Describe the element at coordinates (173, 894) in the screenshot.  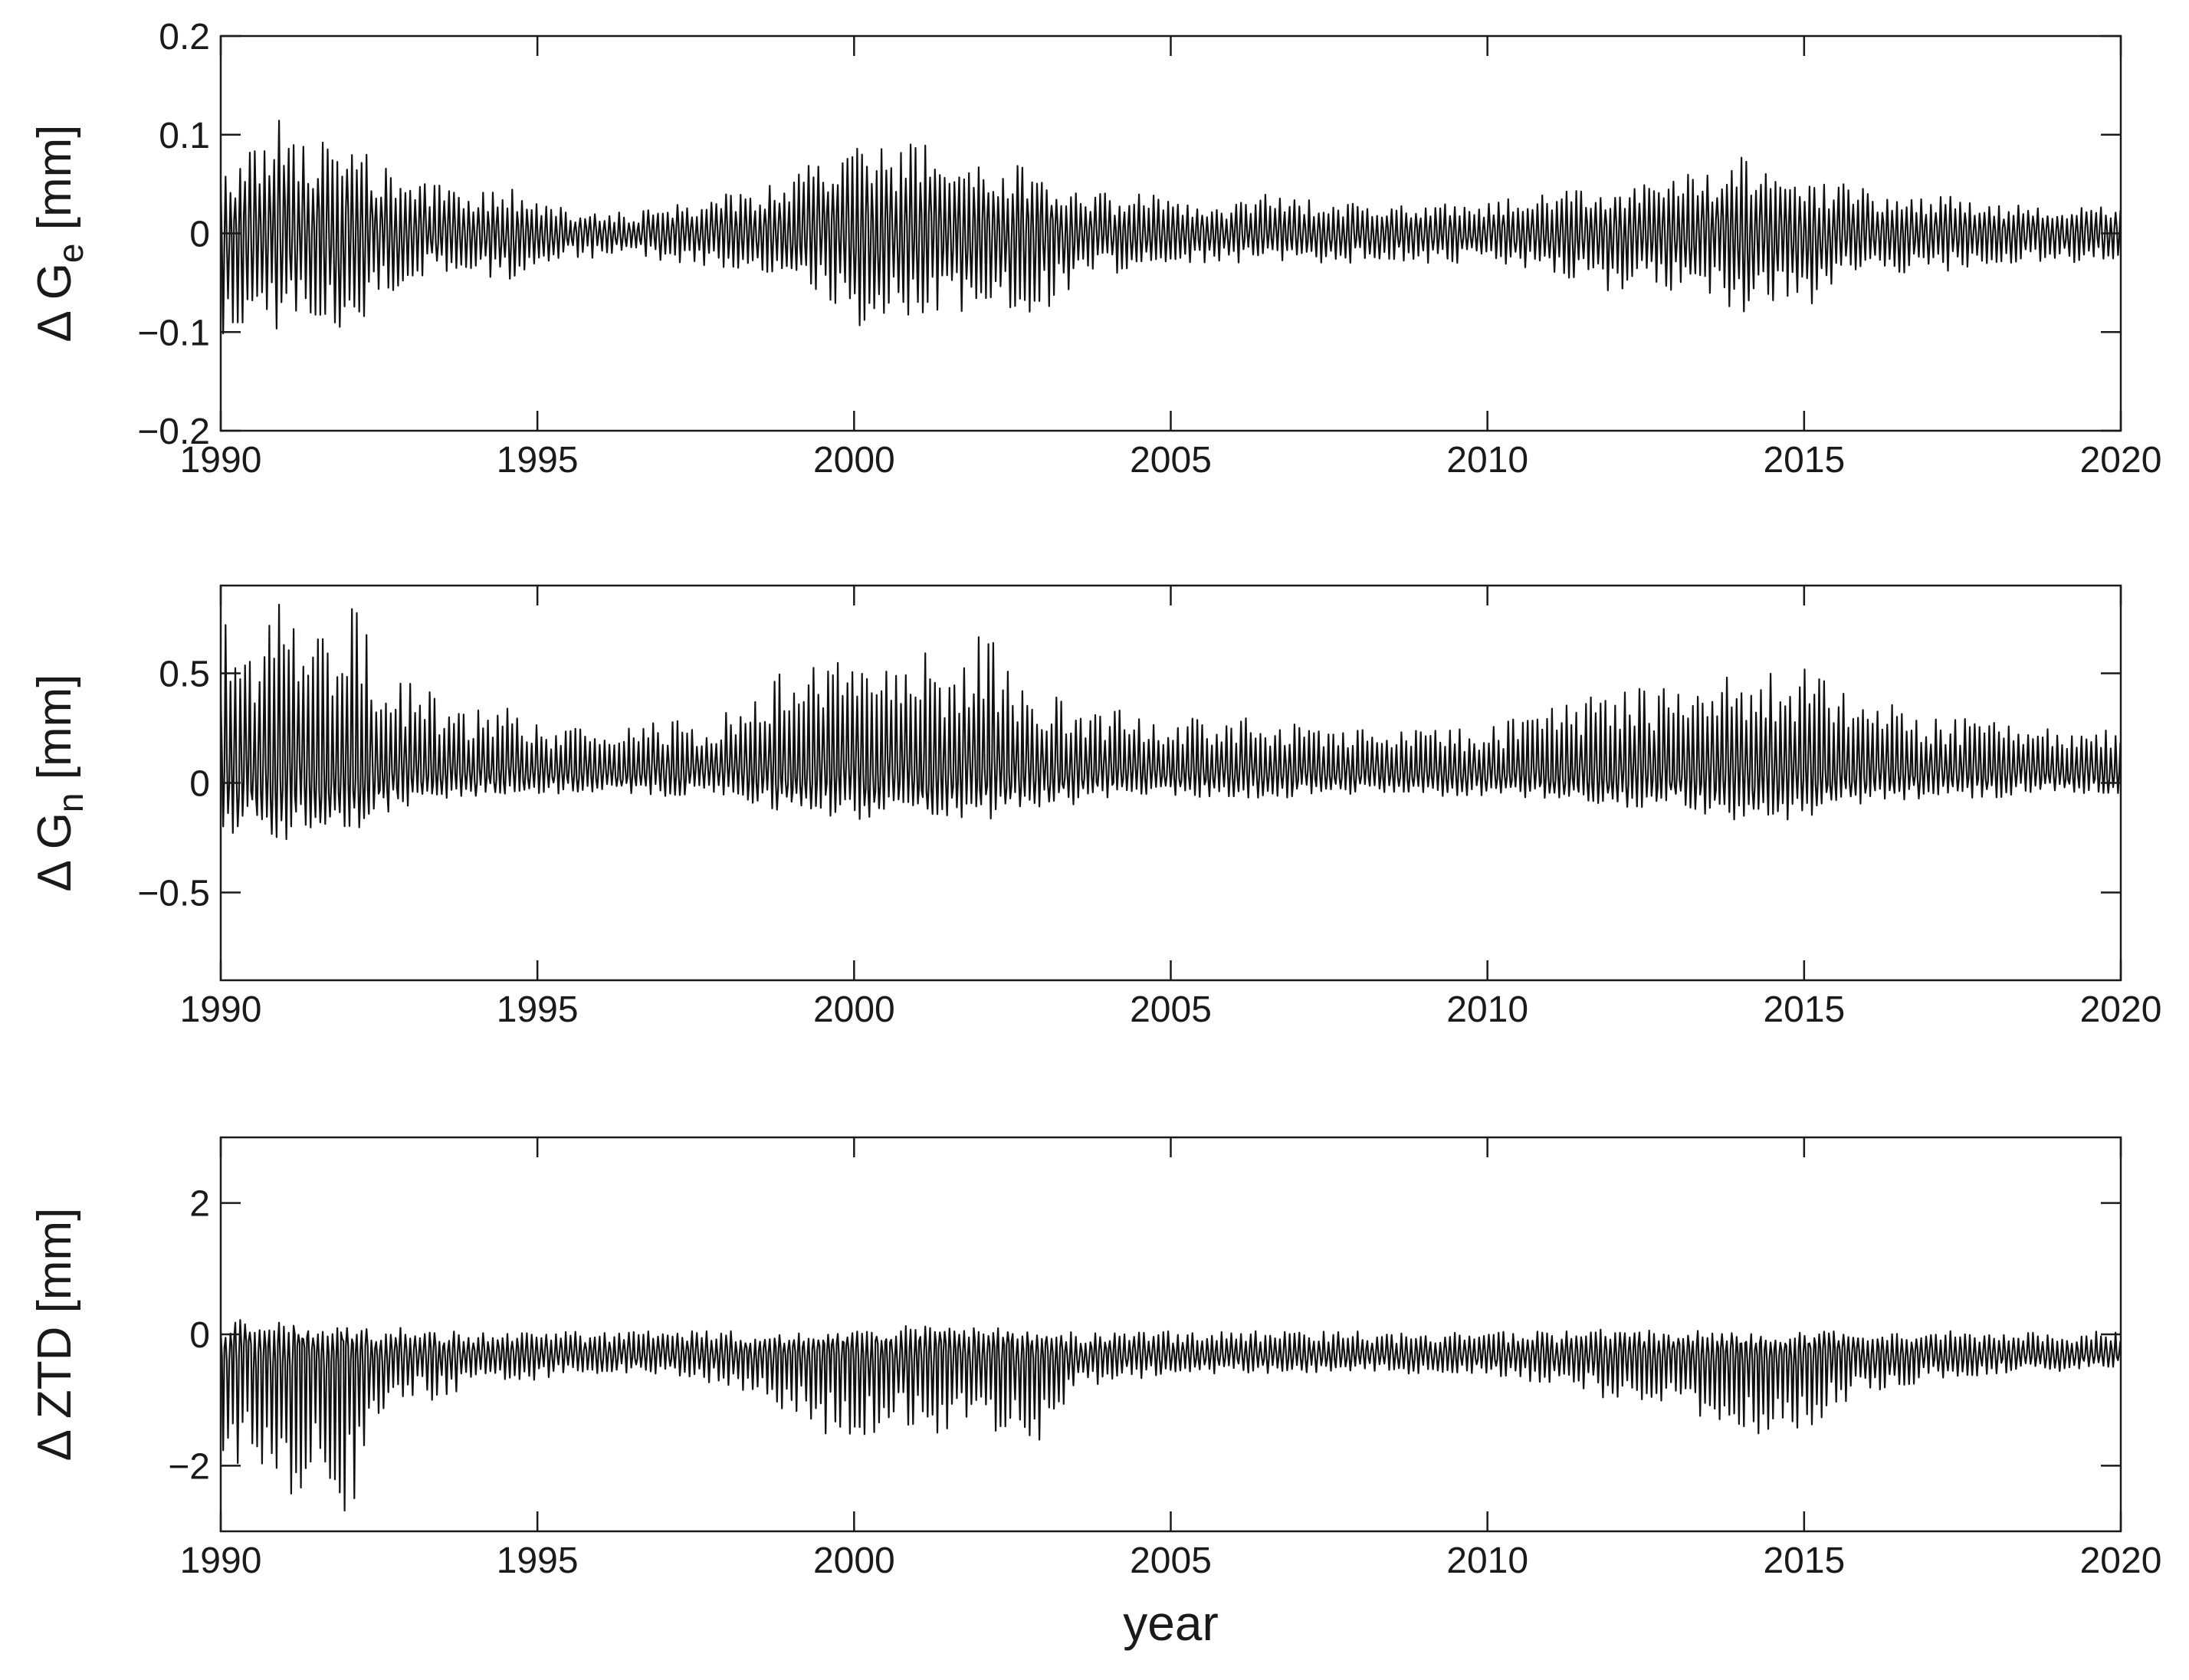
I see `y-tick-label: −0.5` at that location.